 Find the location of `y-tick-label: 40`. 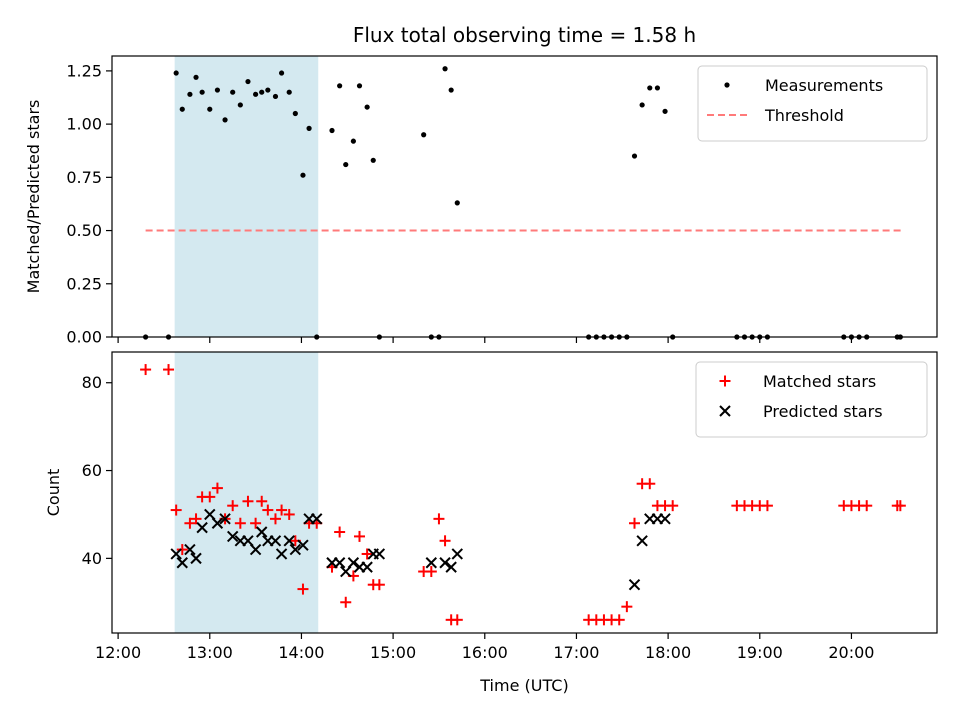

y-tick-label: 40 is located at coordinates (92, 558).